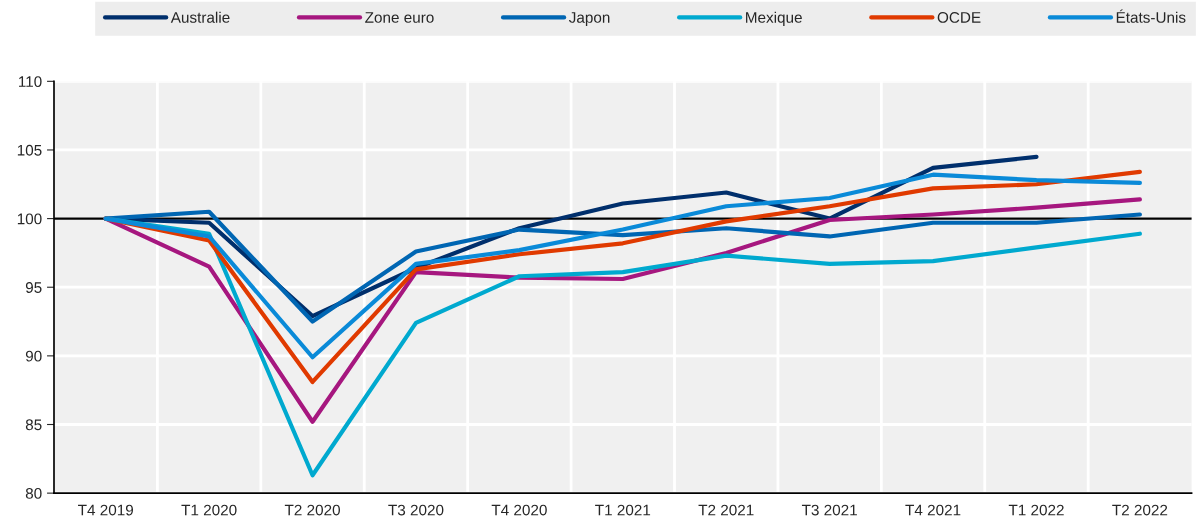  What do you see at coordinates (30, 82) in the screenshot?
I see `y-tick-label: 110` at bounding box center [30, 82].